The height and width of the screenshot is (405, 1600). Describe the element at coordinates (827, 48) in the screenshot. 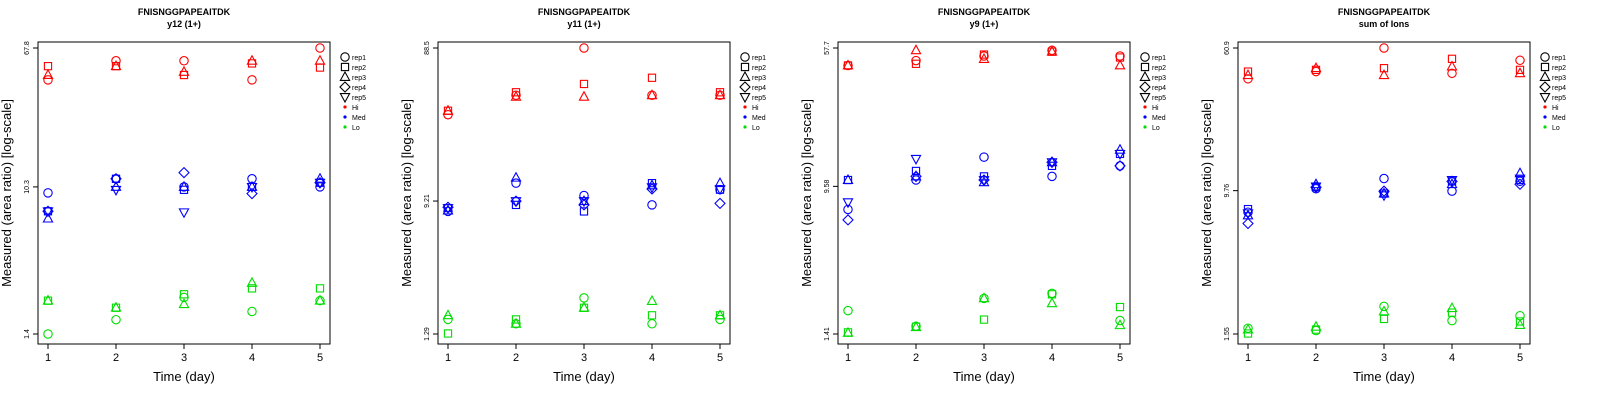

I see `y-tick-label: 57.7` at that location.